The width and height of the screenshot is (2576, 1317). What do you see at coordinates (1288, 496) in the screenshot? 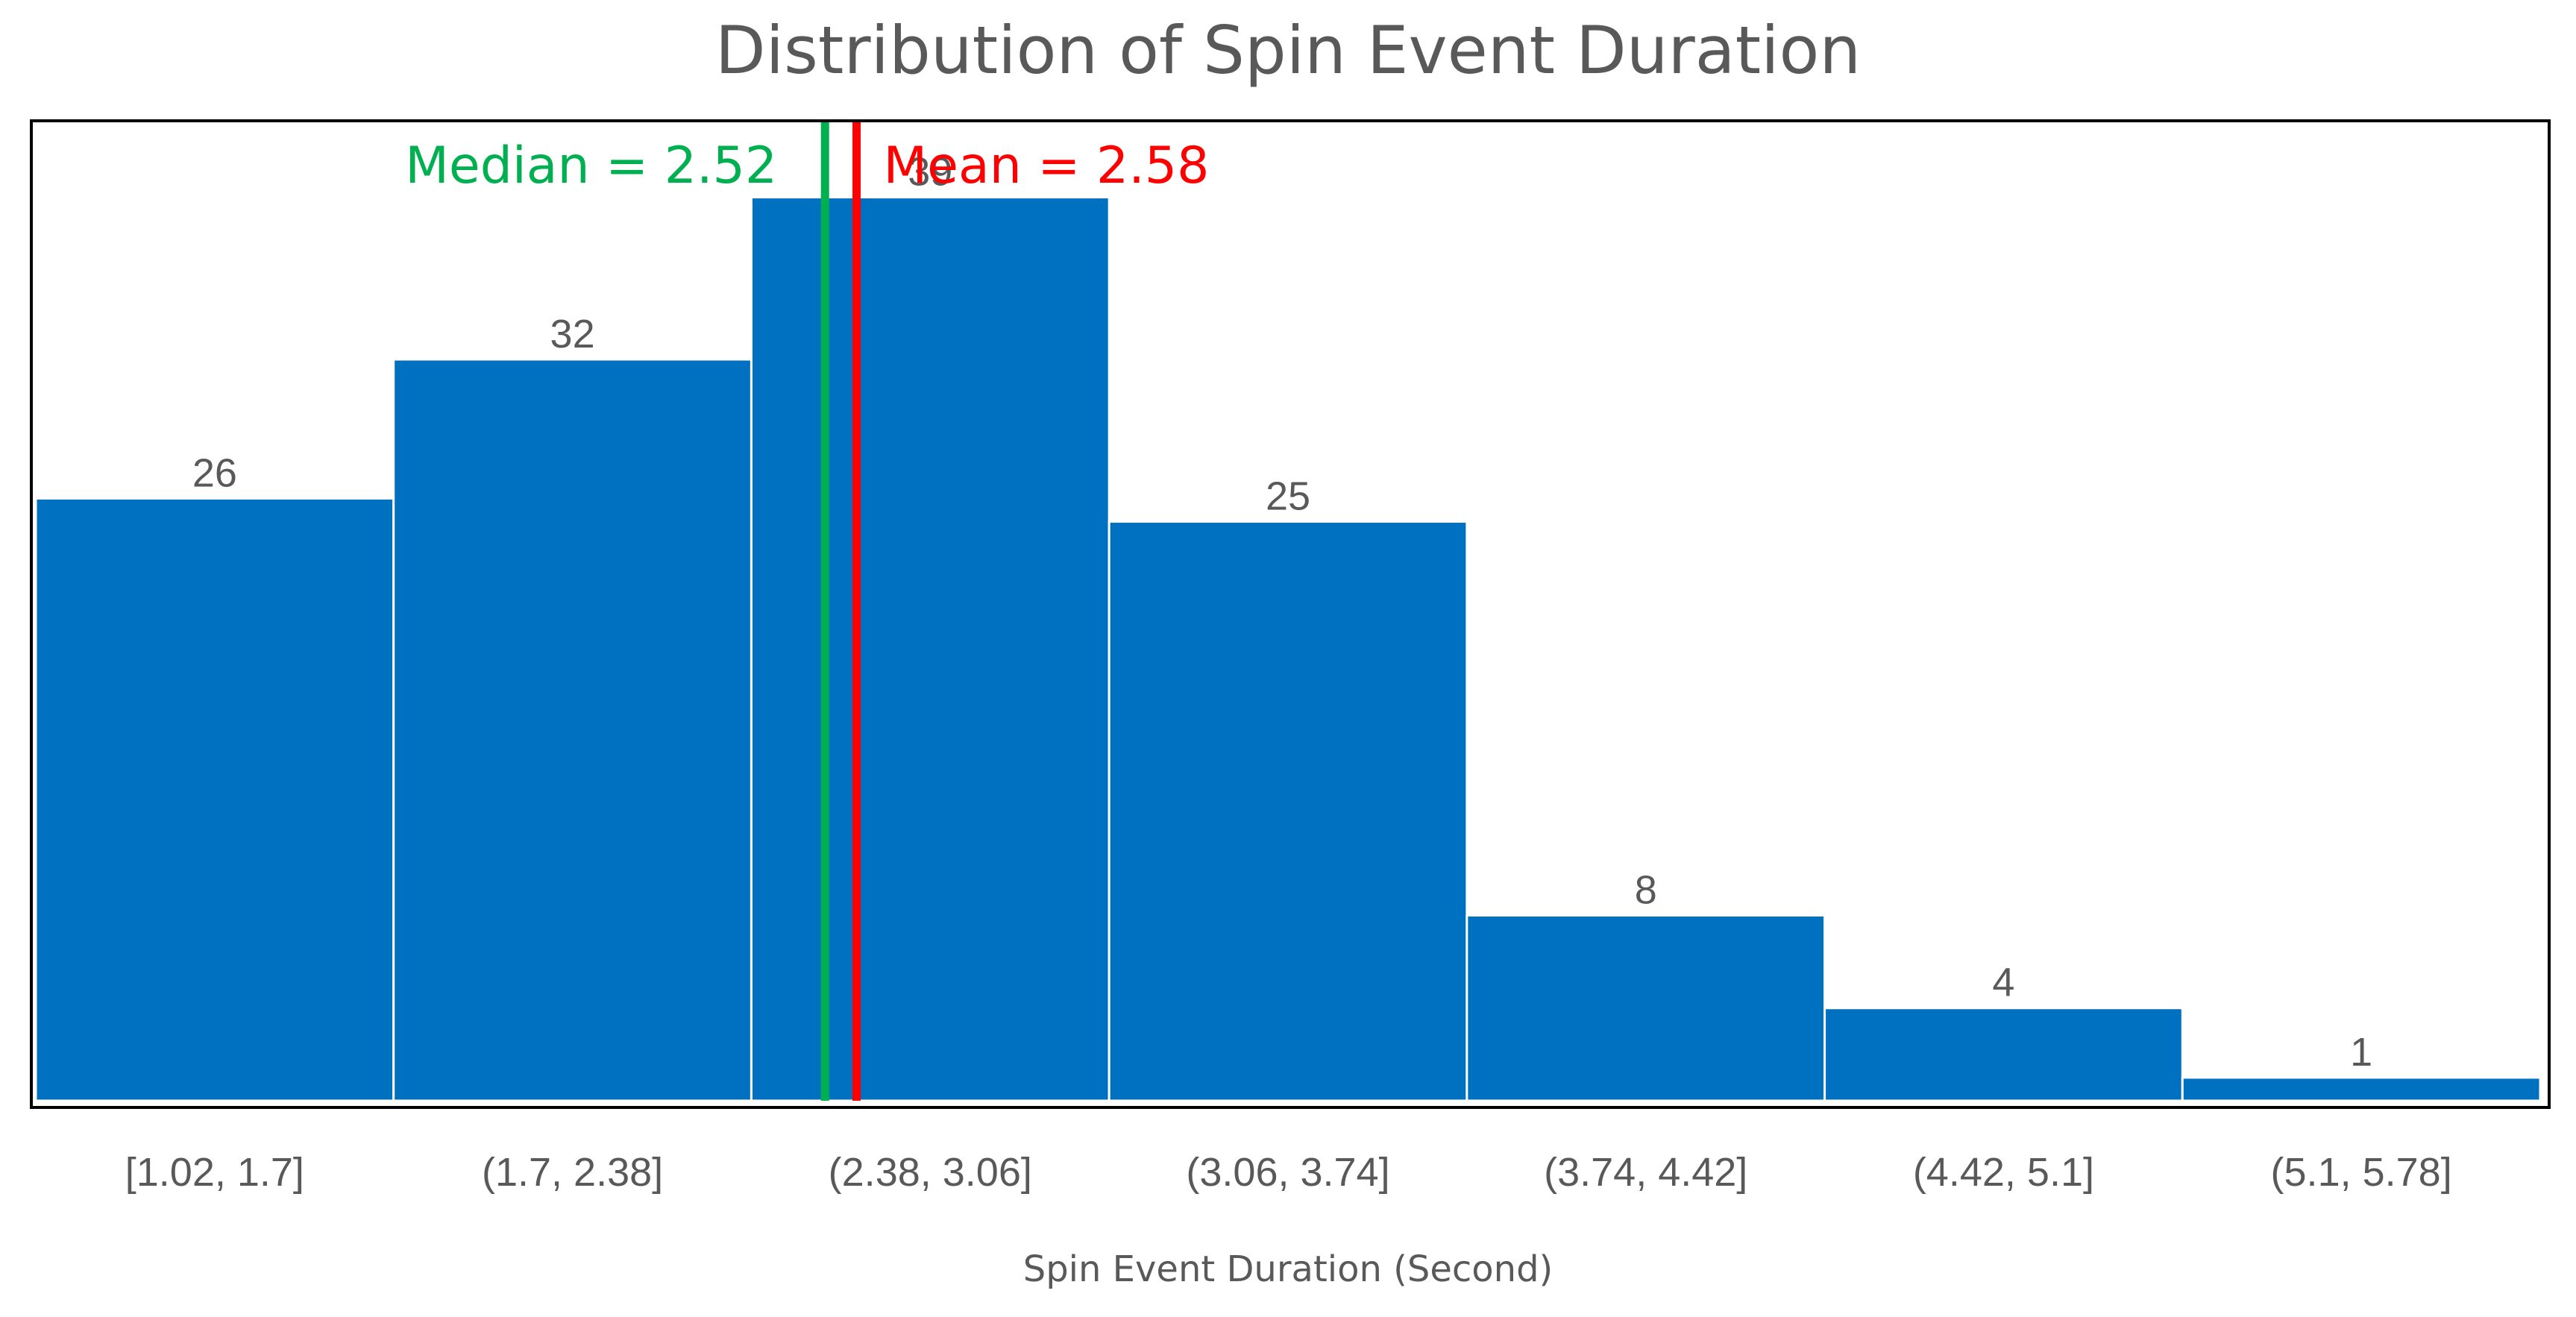
I see `data-label-4: 25` at bounding box center [1288, 496].